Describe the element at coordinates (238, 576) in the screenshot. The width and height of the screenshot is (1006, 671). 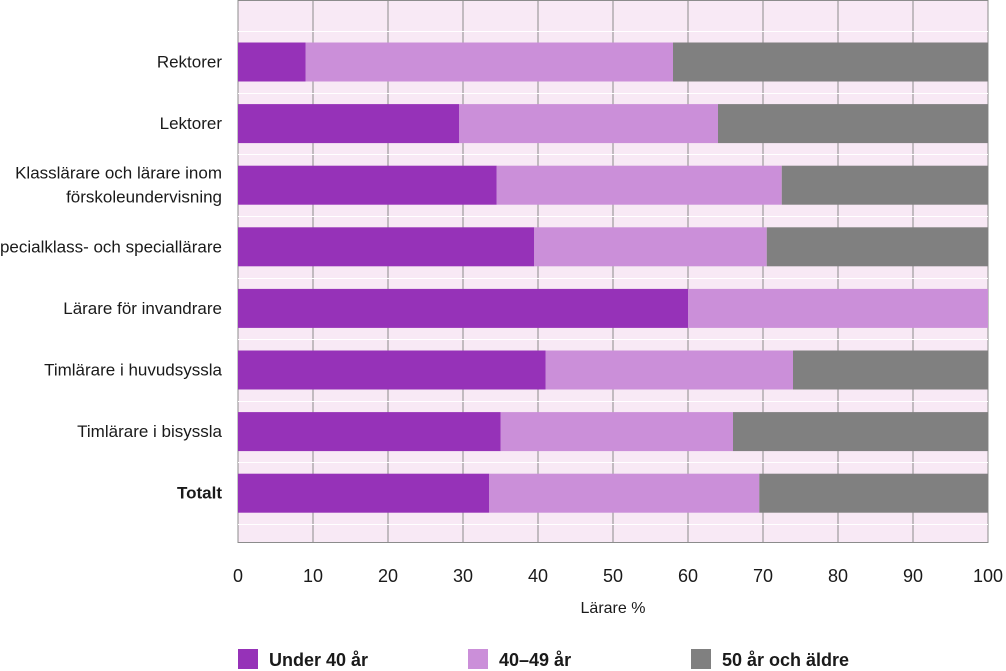
I see `x-tick-label: 0` at that location.